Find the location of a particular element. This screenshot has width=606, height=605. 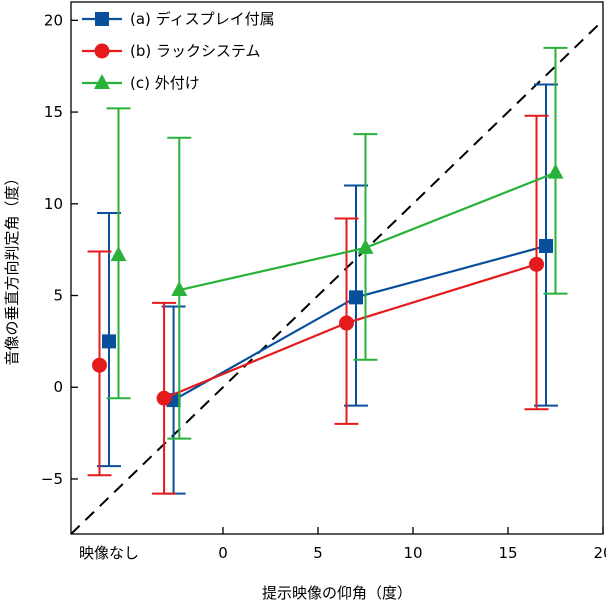

y-tick-label: 0 is located at coordinates (58, 387).